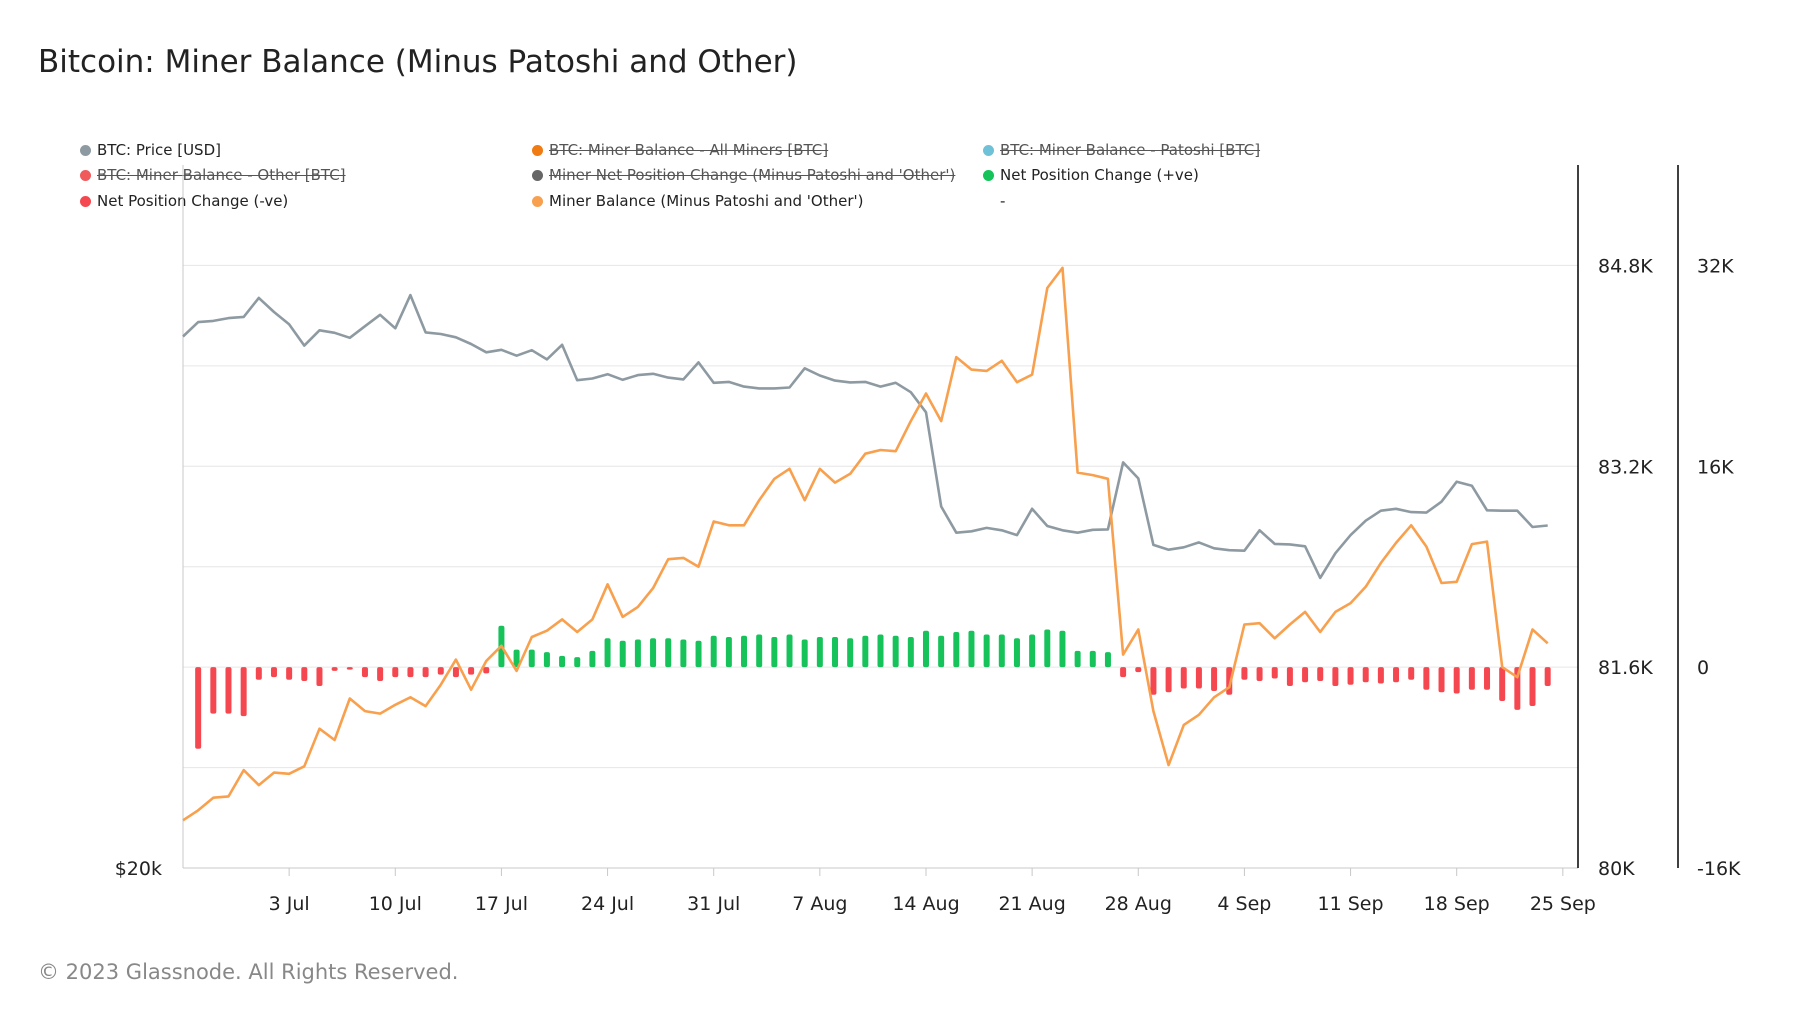 Image resolution: width=1800 pixels, height=1013 pixels. I want to click on legend-label: BTC: Miner Balance - All Miners [BTC], so click(689, 150).